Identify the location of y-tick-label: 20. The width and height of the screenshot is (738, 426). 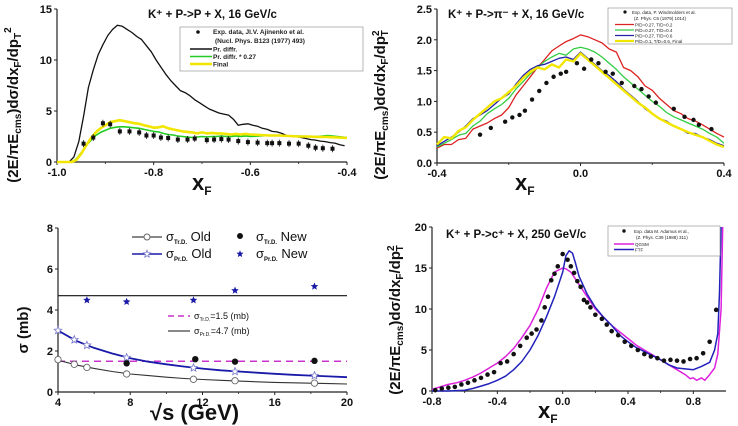
(421, 228).